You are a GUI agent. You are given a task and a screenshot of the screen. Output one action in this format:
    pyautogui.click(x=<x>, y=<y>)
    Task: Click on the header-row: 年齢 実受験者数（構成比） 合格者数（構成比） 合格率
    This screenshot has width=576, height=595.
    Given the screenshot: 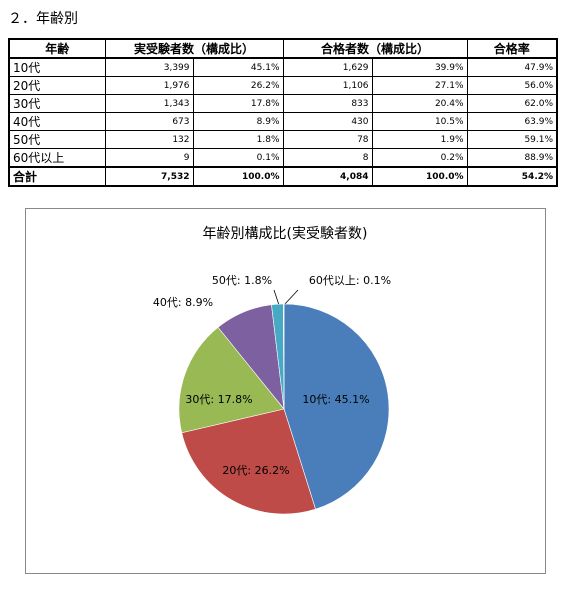 What is the action you would take?
    pyautogui.click(x=283, y=48)
    